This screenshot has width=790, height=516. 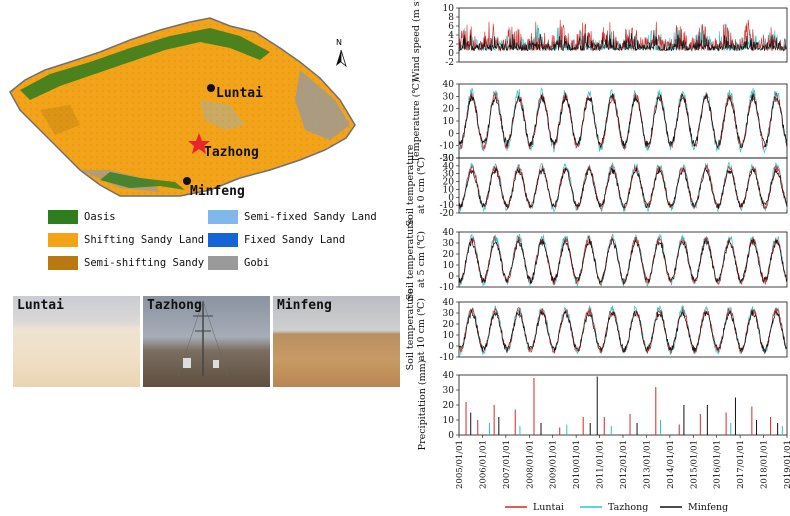 What do you see at coordinates (416, 329) in the screenshot?
I see `panel-4-ylabel: Soil temperatureat 10 cm (℃)` at bounding box center [416, 329].